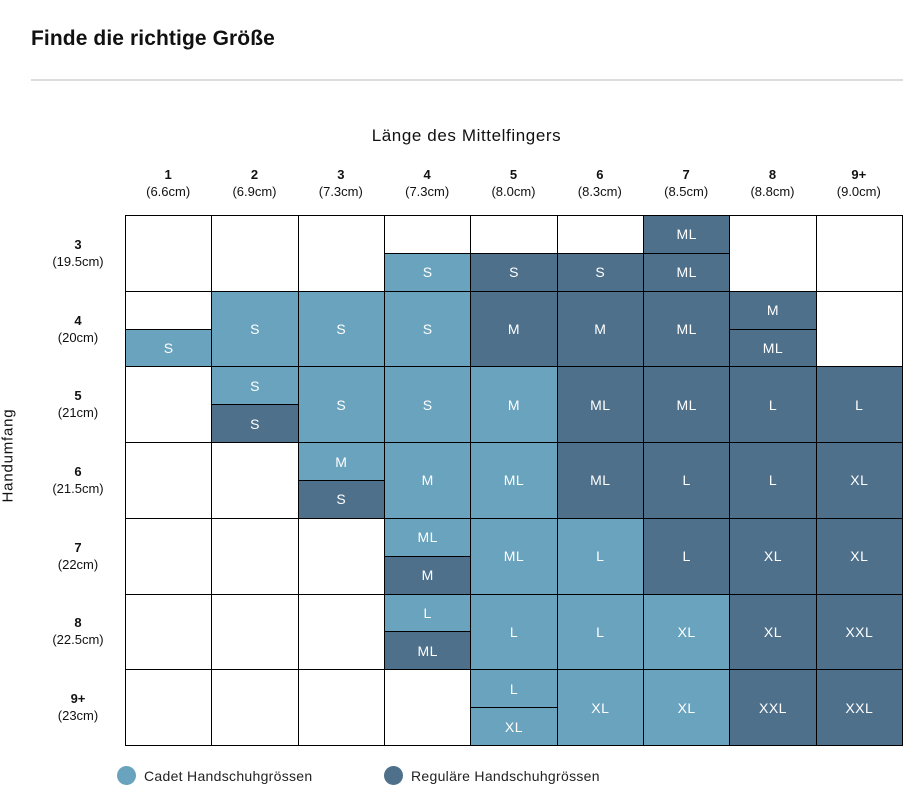  Describe the element at coordinates (772, 183) in the screenshot. I see `column-header: 8 (8.8cm)` at that location.